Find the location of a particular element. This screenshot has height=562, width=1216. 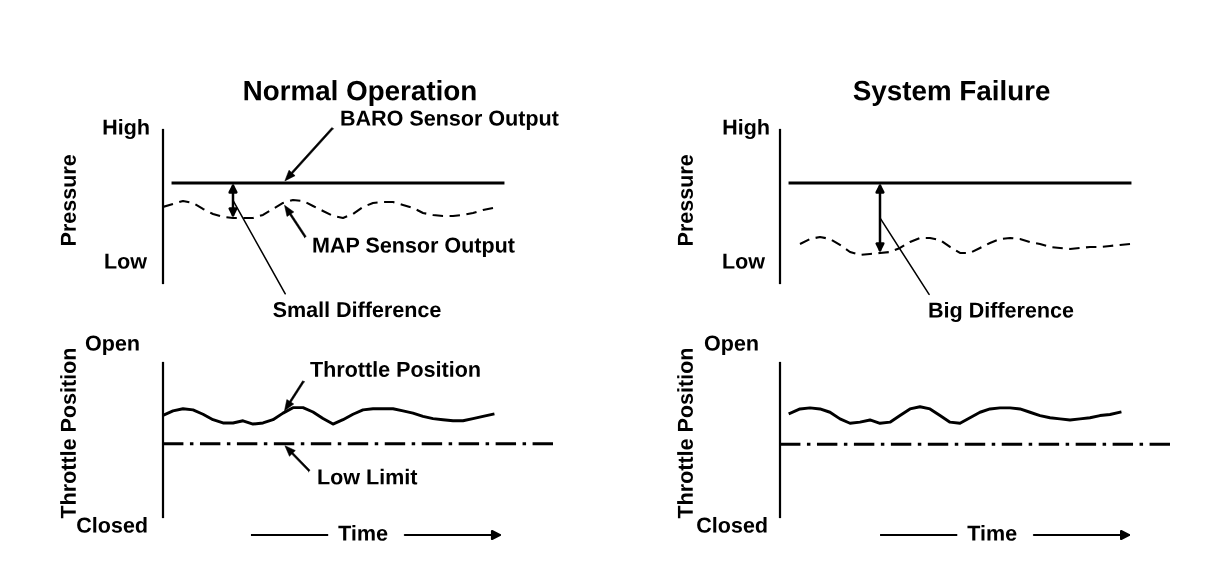

text: Small Difference is located at coordinates (357, 309).